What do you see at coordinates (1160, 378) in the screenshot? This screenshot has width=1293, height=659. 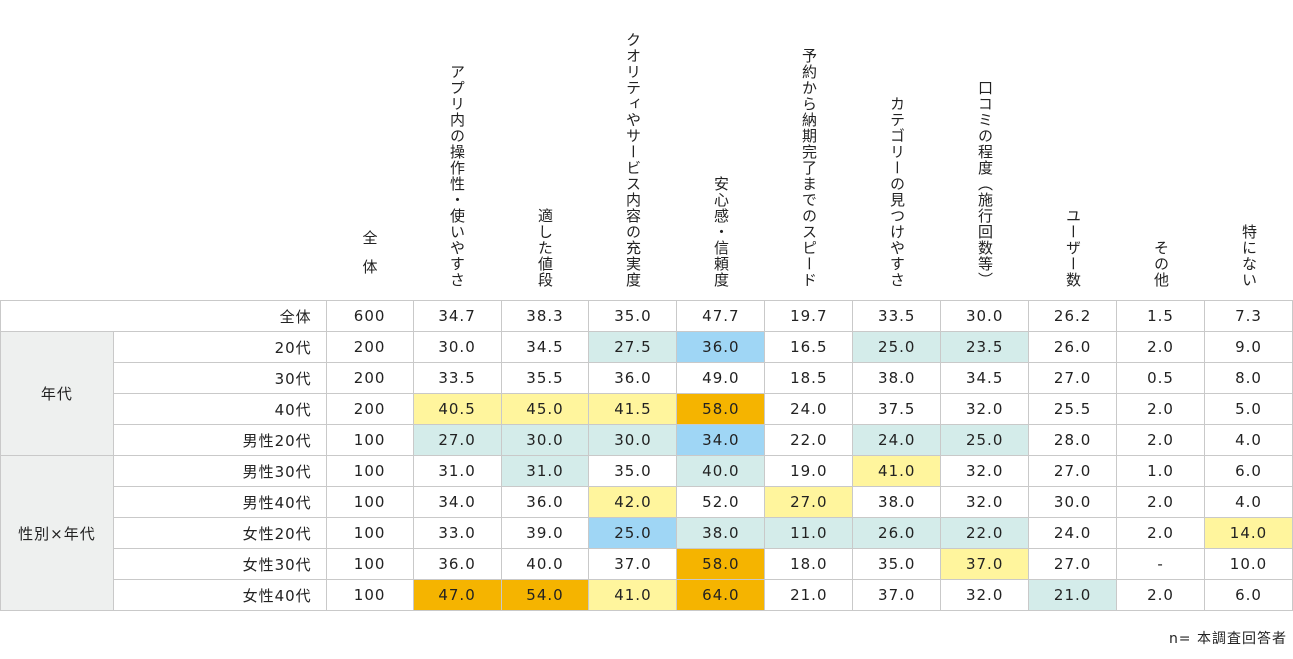 I see `cell: 0.5` at bounding box center [1160, 378].